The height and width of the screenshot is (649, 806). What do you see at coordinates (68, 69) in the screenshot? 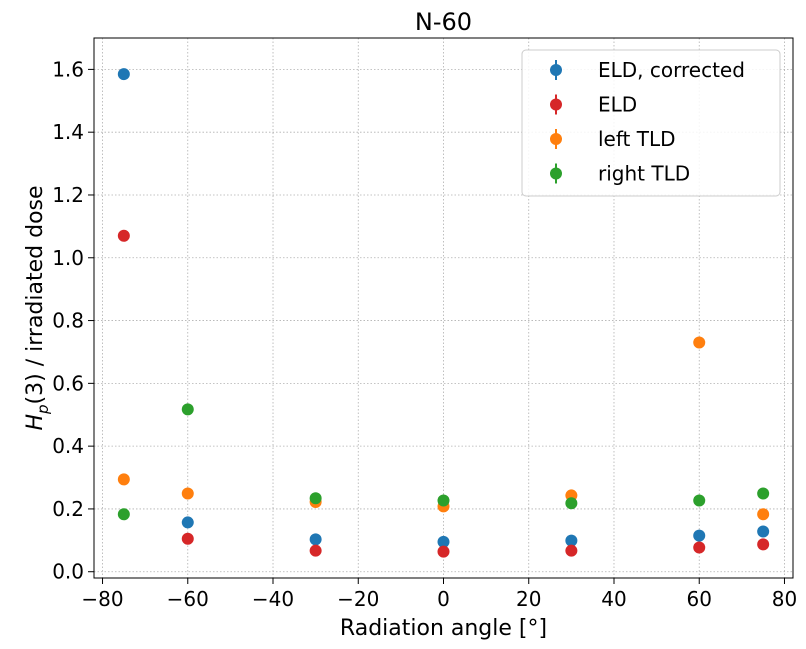
I see `y-tick-label: 1.6` at bounding box center [68, 69].